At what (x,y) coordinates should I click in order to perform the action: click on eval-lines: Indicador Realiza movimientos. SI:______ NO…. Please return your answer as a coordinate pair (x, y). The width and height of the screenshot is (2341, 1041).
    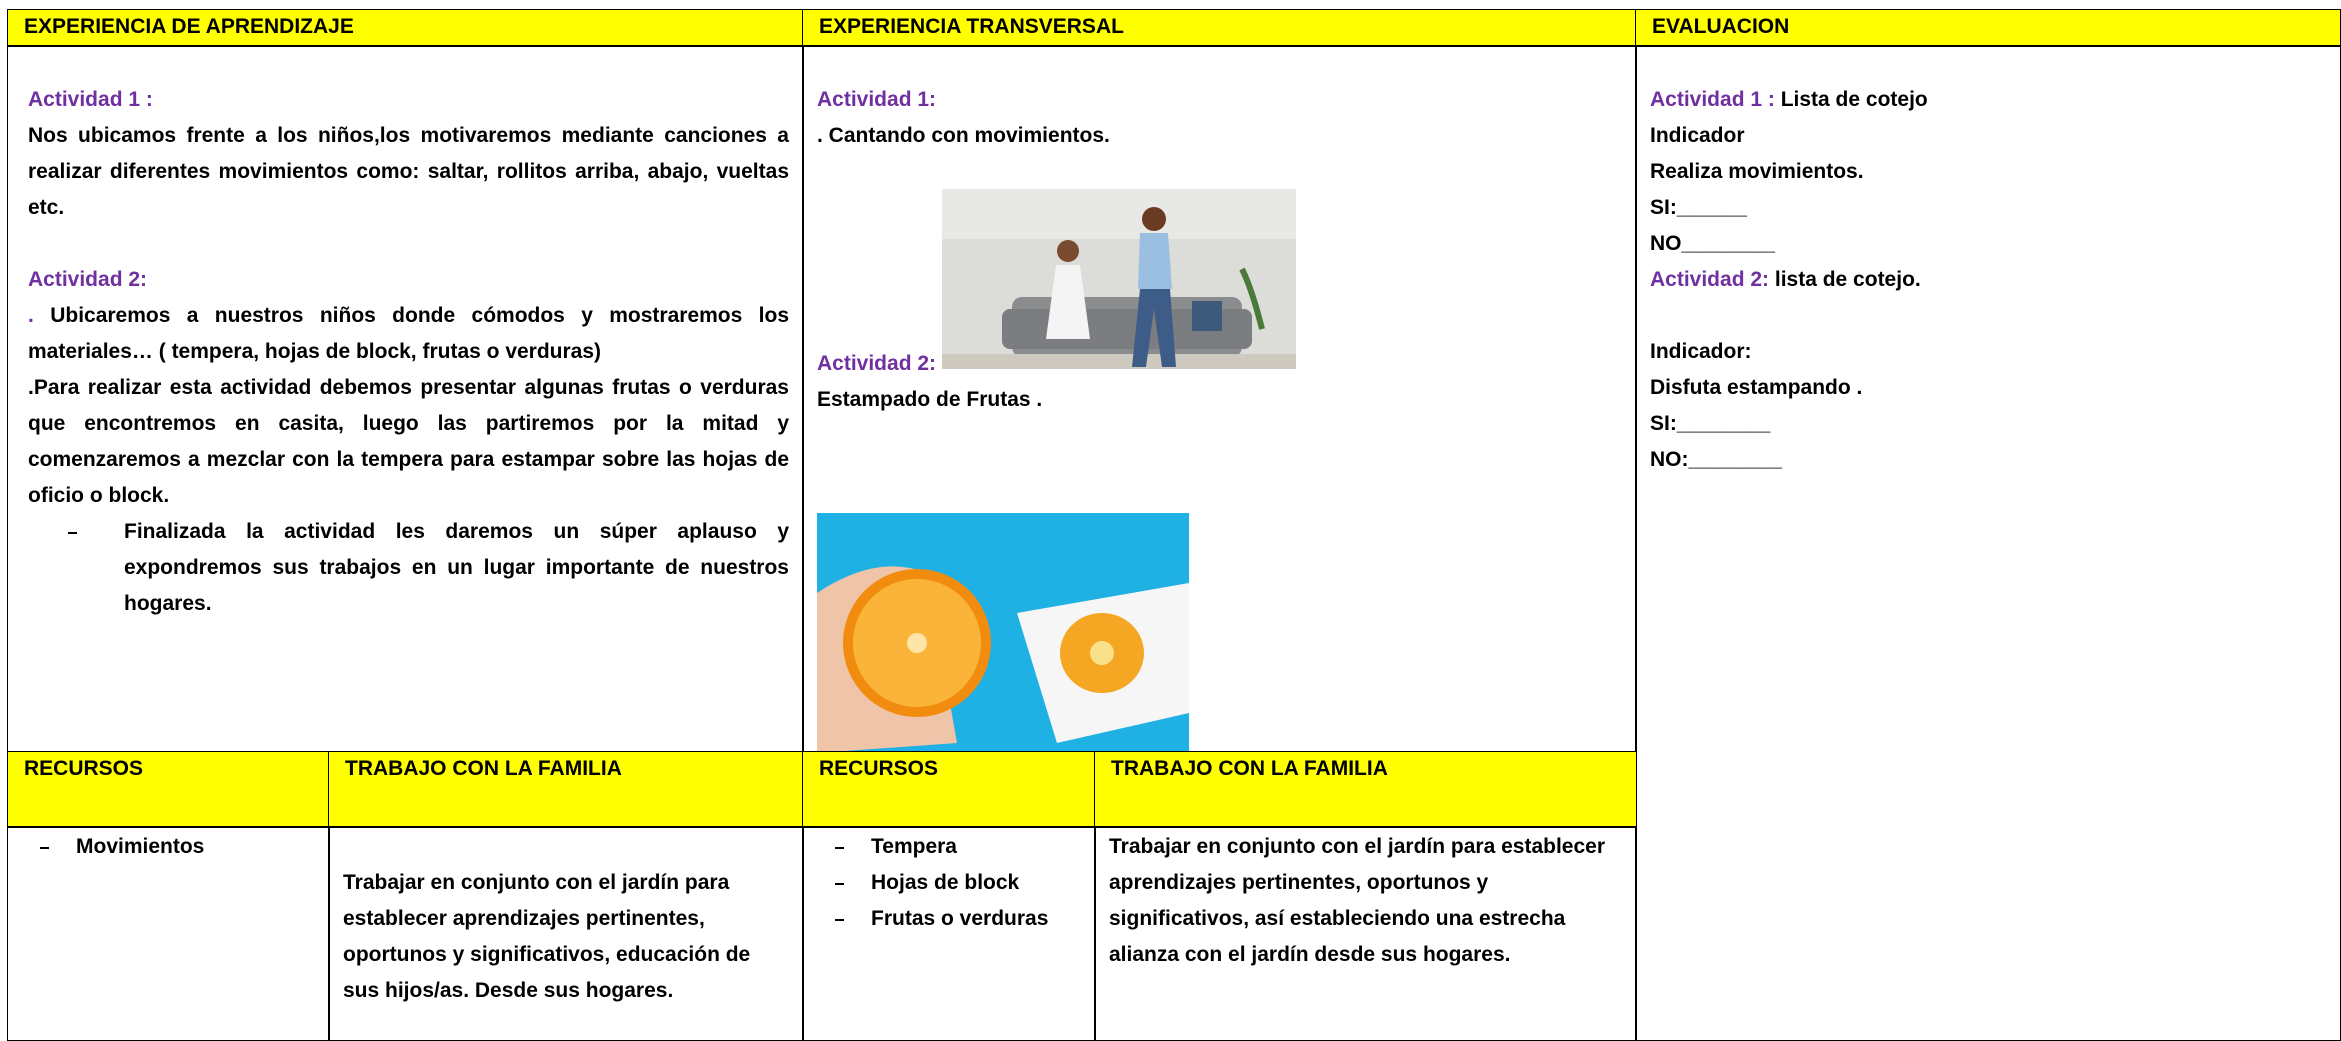
    Looking at the image, I should click on (1988, 190).